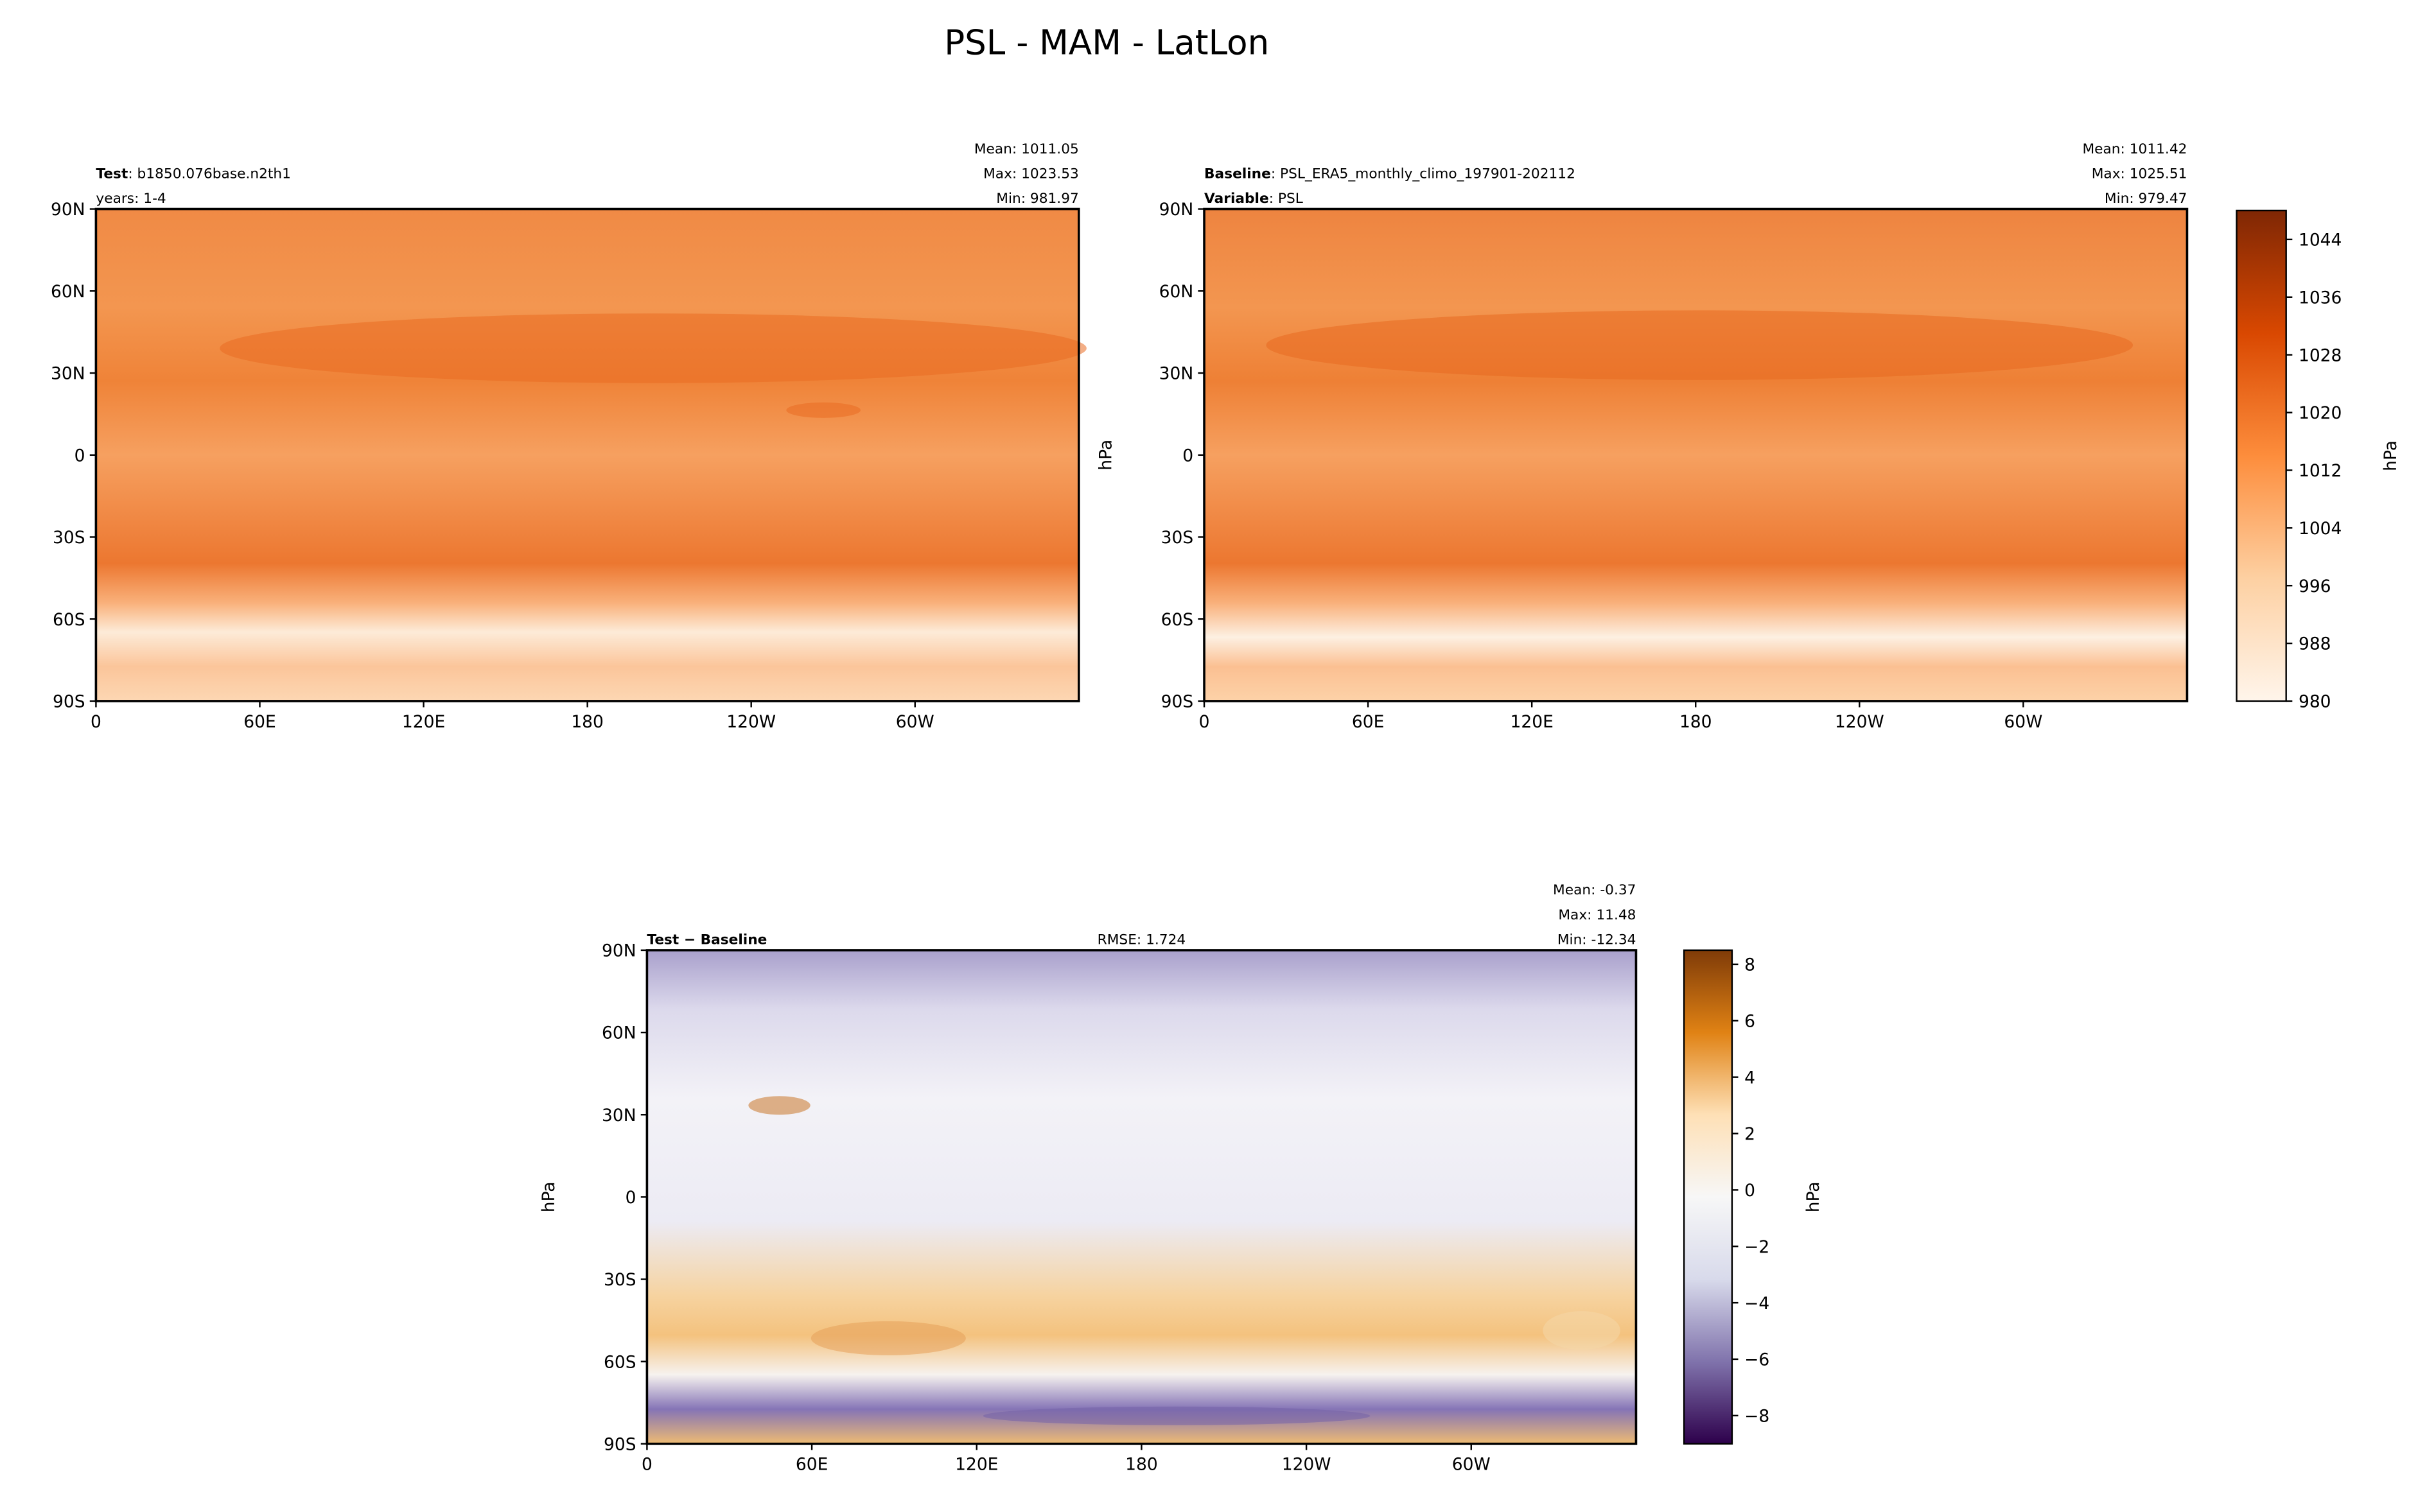 The width and height of the screenshot is (2427, 1512). What do you see at coordinates (209, 174) in the screenshot?
I see `annotation-text: : b1850.076base.n2th1` at bounding box center [209, 174].